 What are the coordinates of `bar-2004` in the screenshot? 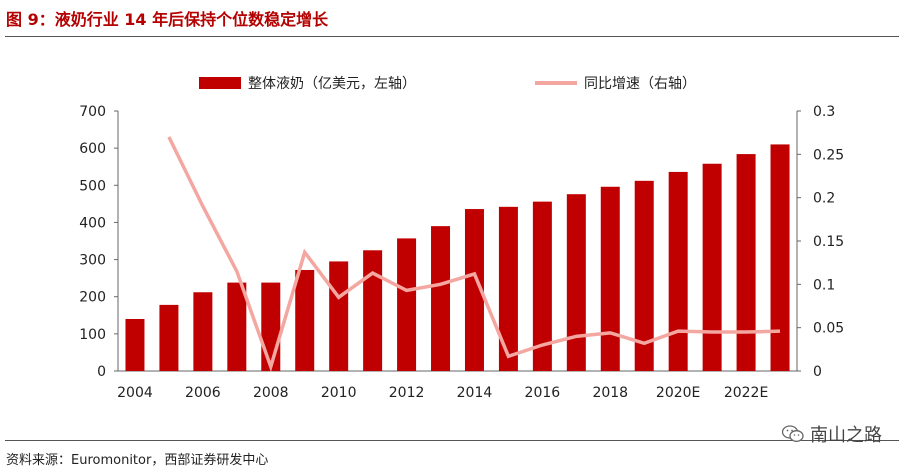 It's located at (135, 345).